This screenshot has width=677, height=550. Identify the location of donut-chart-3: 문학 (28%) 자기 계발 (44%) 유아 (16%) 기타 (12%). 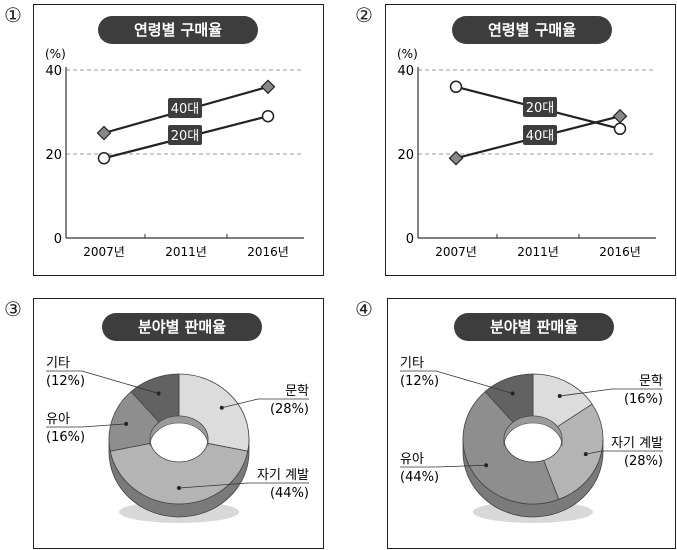
(177, 439).